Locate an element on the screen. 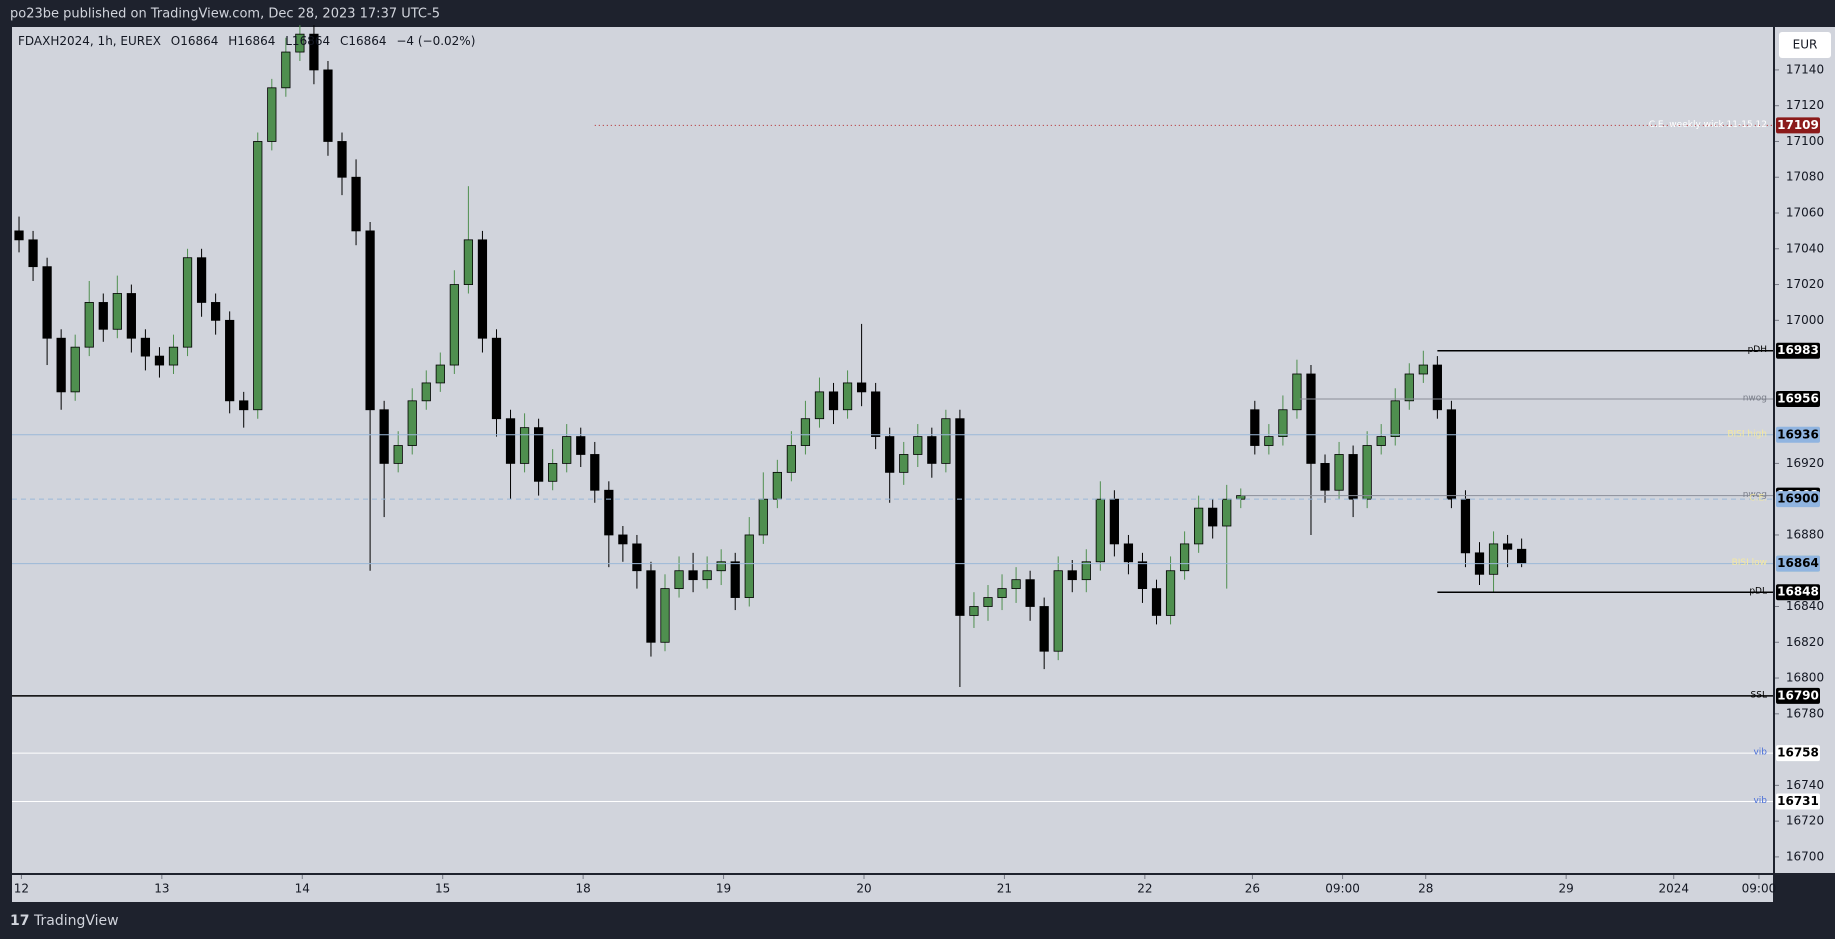  price-box-label: 16790 is located at coordinates (1798, 695).